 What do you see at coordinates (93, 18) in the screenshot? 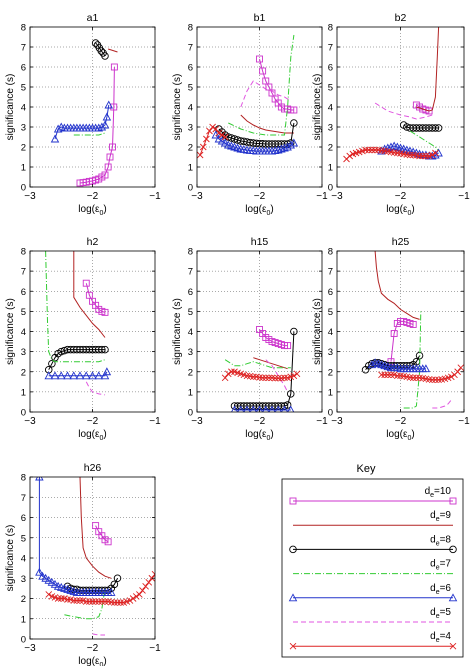
I see `panel-title: a1` at bounding box center [93, 18].